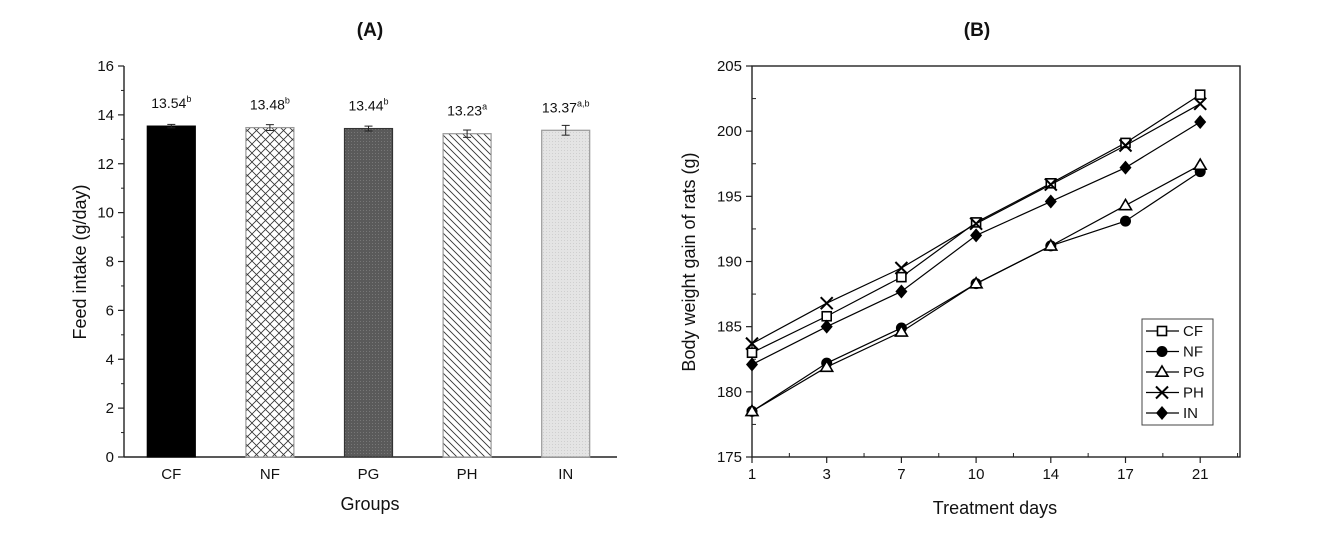 This screenshot has width=1337, height=553. What do you see at coordinates (1175, 393) in the screenshot?
I see `legend-item-ph: PH` at bounding box center [1175, 393].